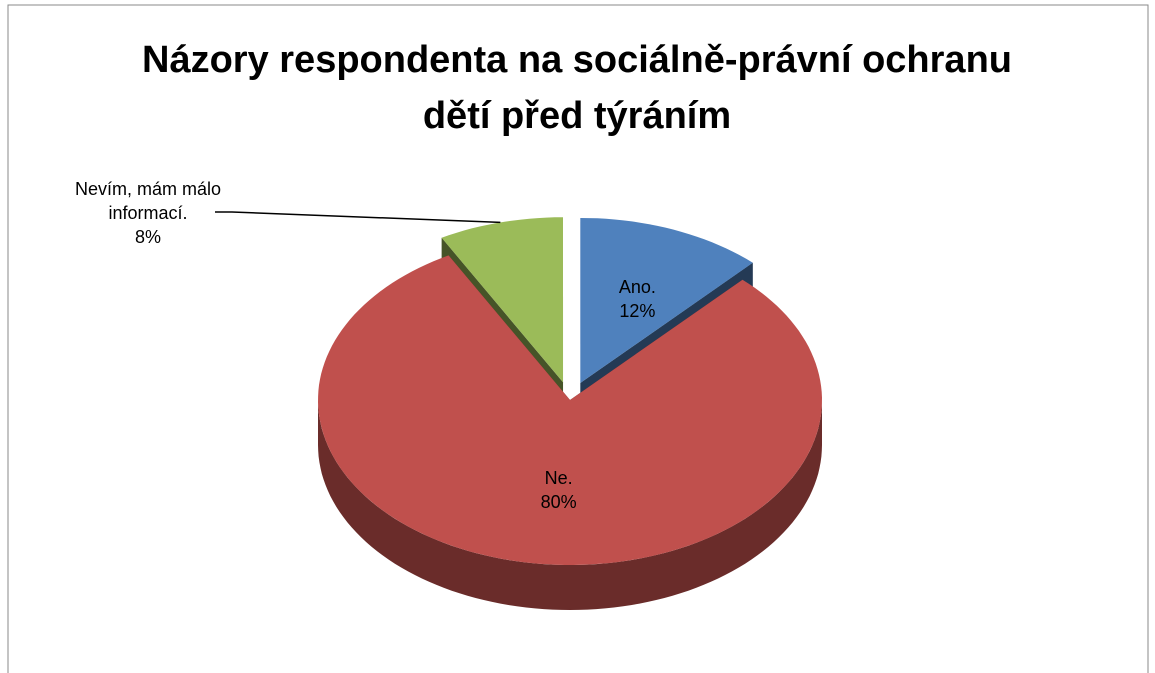 This screenshot has width=1155, height=673. What do you see at coordinates (559, 490) in the screenshot?
I see `data-label: Ne. 80%` at bounding box center [559, 490].